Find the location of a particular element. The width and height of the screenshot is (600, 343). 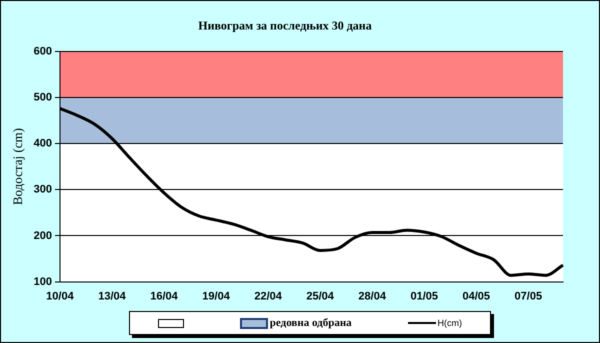

x-tick-label: 07/05 is located at coordinates (528, 296).